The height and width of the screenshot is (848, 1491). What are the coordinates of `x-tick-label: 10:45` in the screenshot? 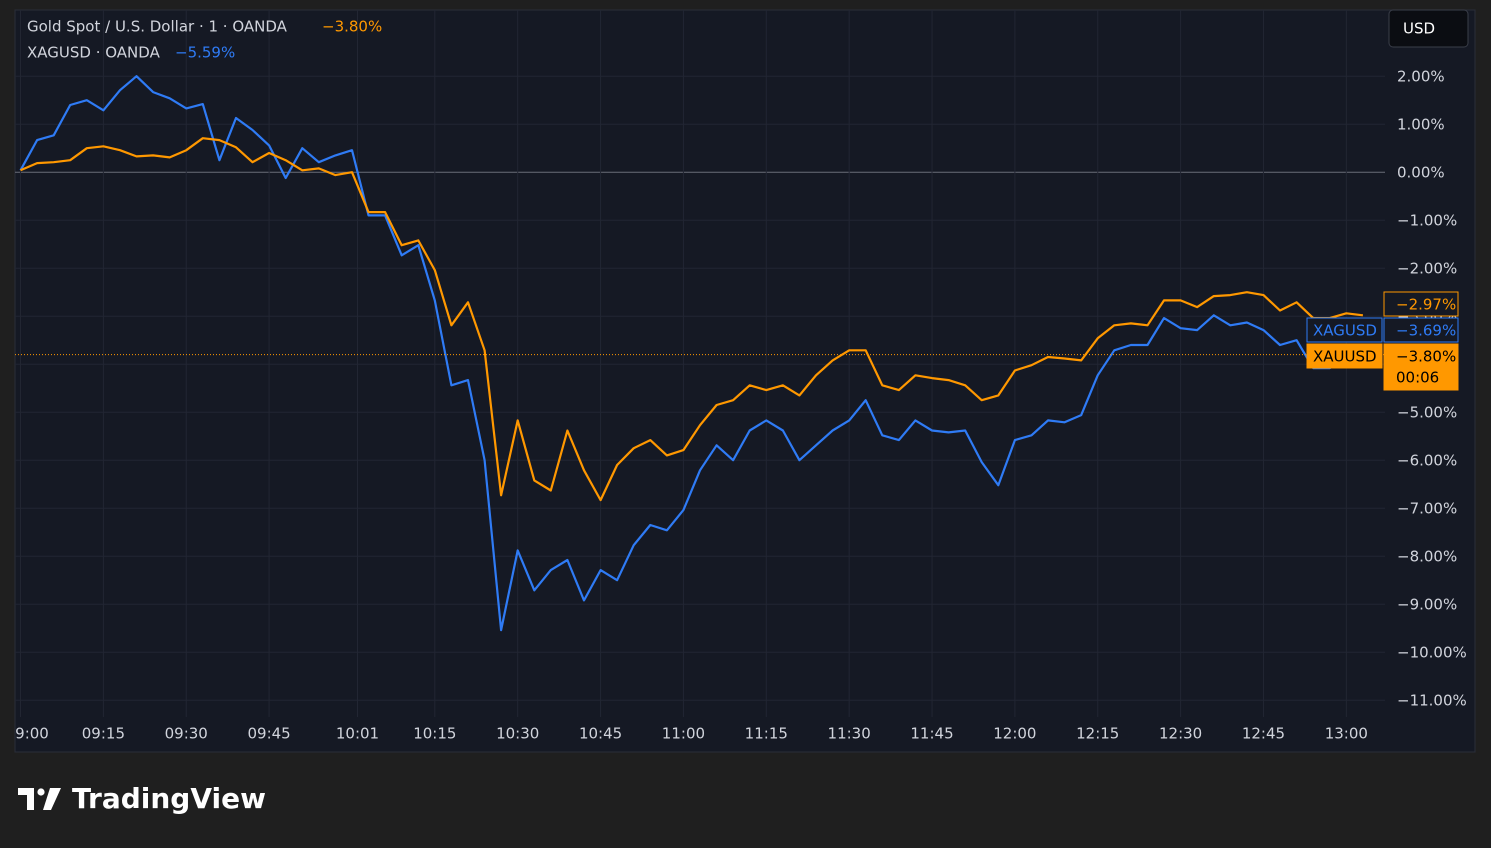 It's located at (600, 734).